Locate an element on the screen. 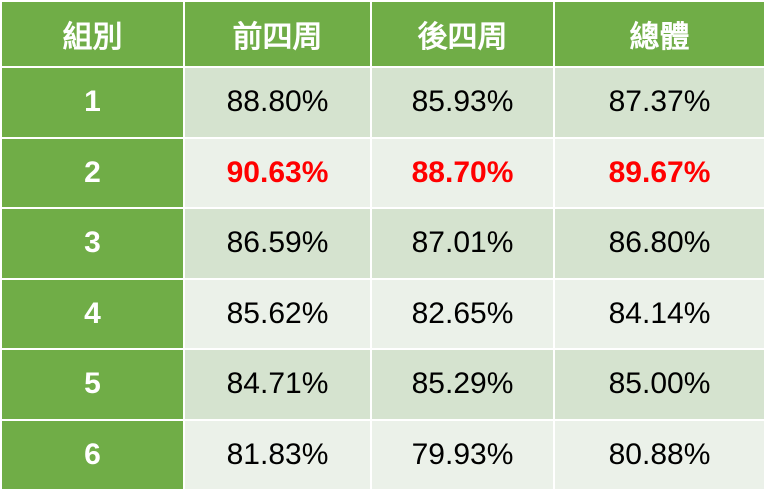  value-cell: 79.93% is located at coordinates (462, 454).